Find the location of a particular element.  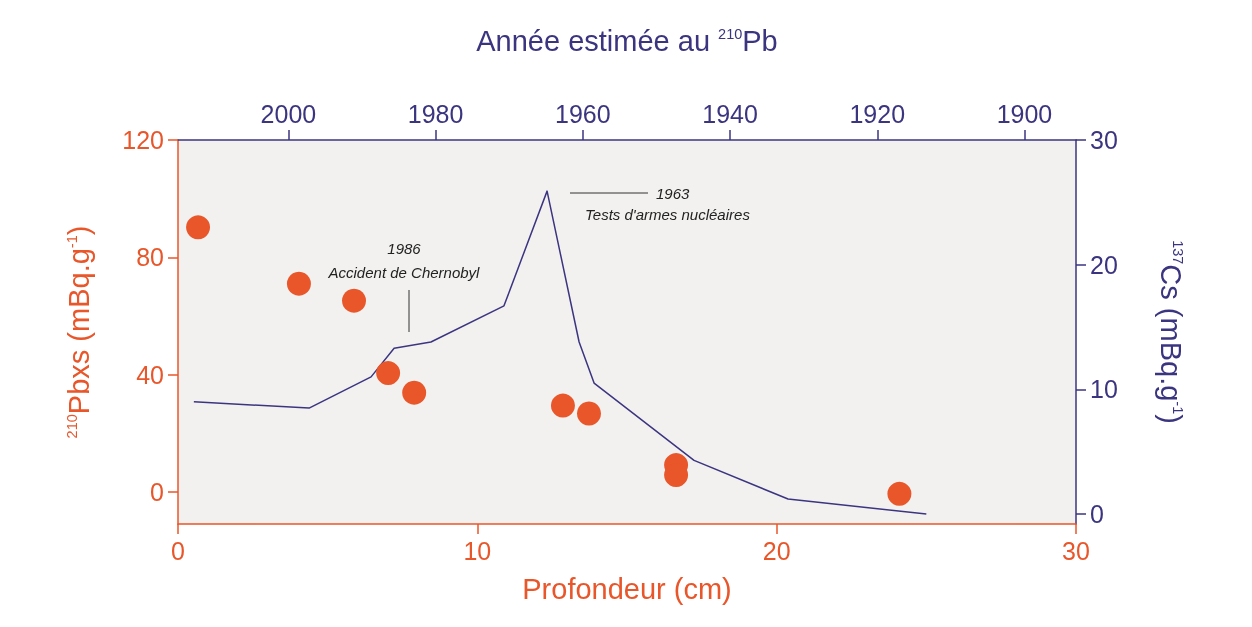

x-tick-label: 10 is located at coordinates (477, 550).